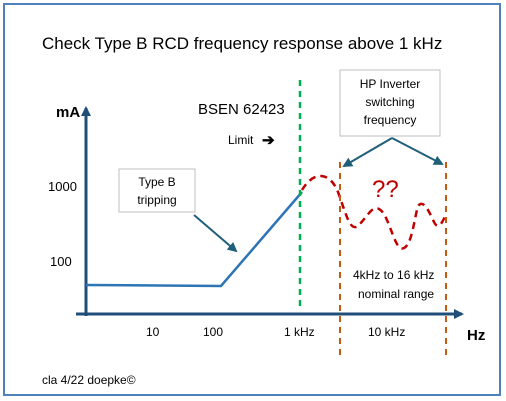  I want to click on tripping-curve, so click(194, 239).